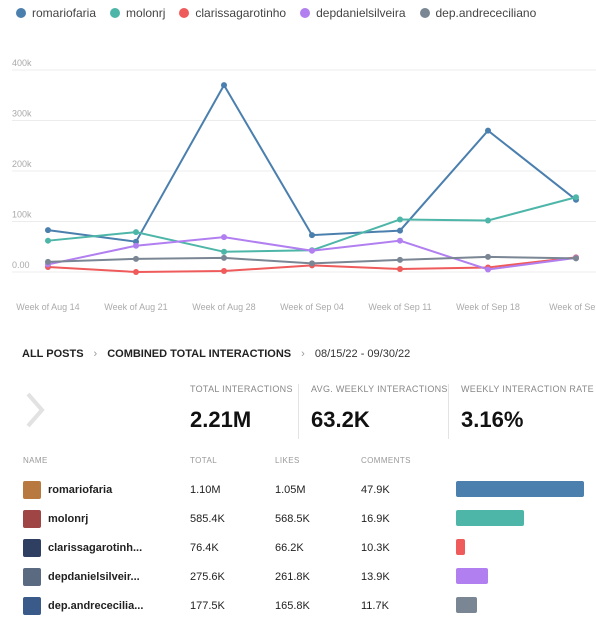  What do you see at coordinates (399, 307) in the screenshot?
I see `x-tick-label: Week of Sep 11` at bounding box center [399, 307].